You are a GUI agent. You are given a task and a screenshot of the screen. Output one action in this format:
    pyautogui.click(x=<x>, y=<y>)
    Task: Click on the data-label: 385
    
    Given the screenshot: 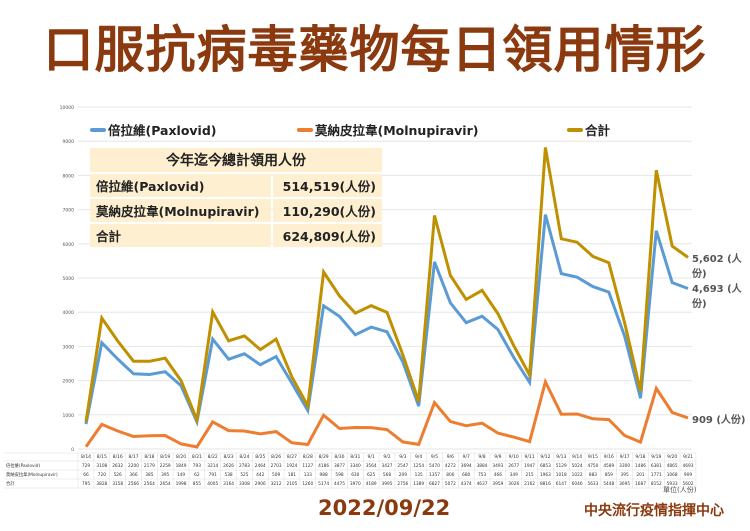 What is the action you would take?
    pyautogui.click(x=149, y=475)
    